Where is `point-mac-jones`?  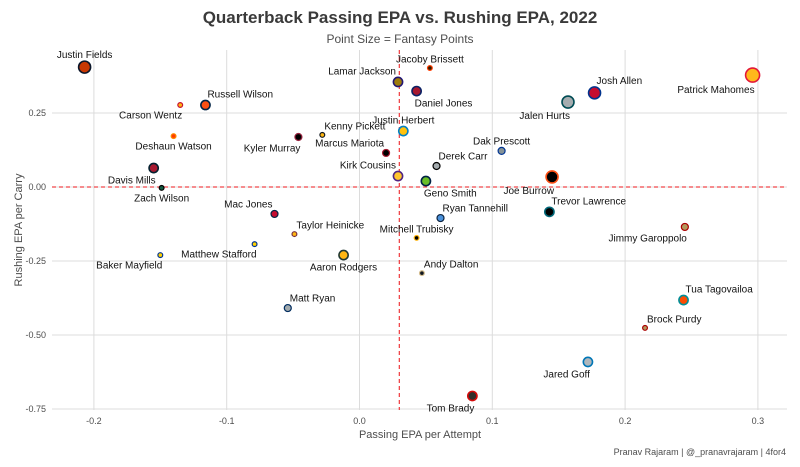 point-mac-jones is located at coordinates (274, 214).